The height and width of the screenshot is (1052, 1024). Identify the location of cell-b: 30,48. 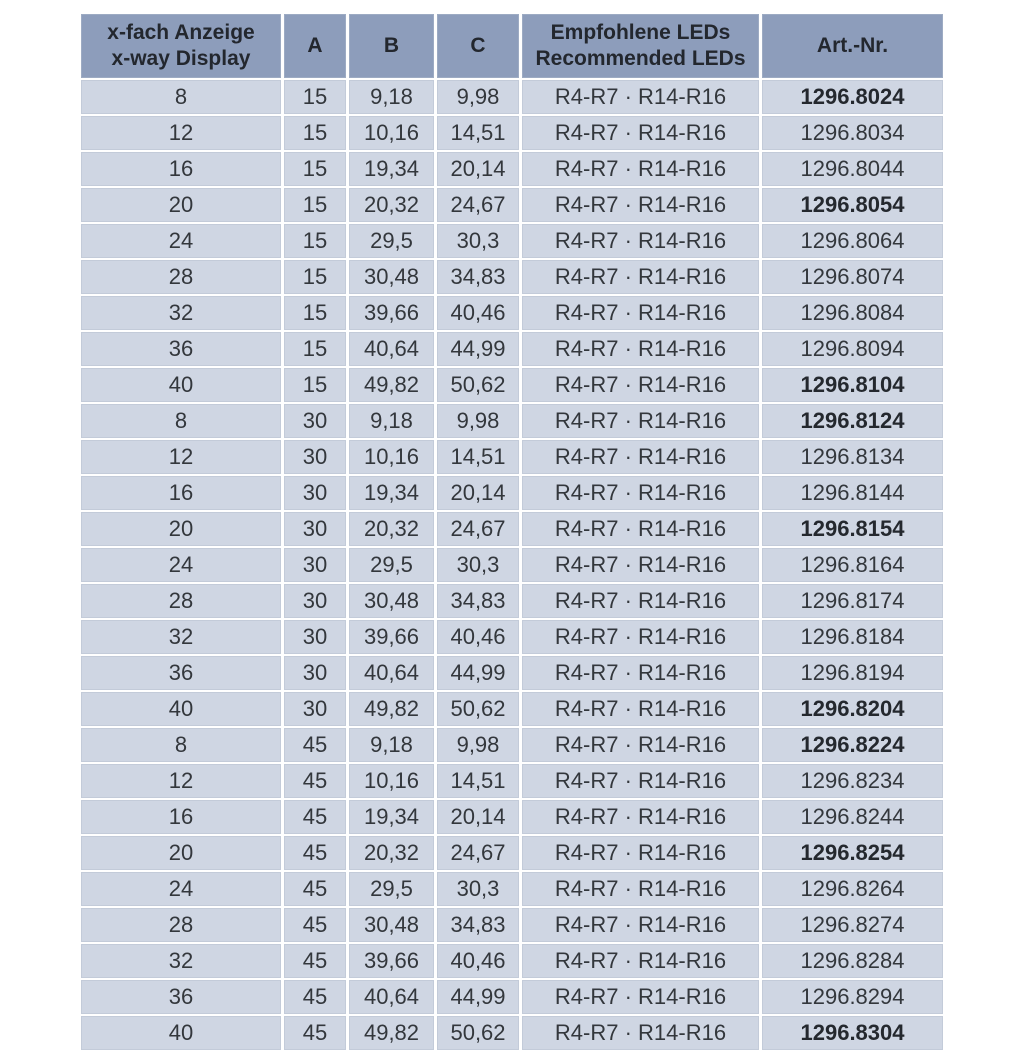
(391, 925).